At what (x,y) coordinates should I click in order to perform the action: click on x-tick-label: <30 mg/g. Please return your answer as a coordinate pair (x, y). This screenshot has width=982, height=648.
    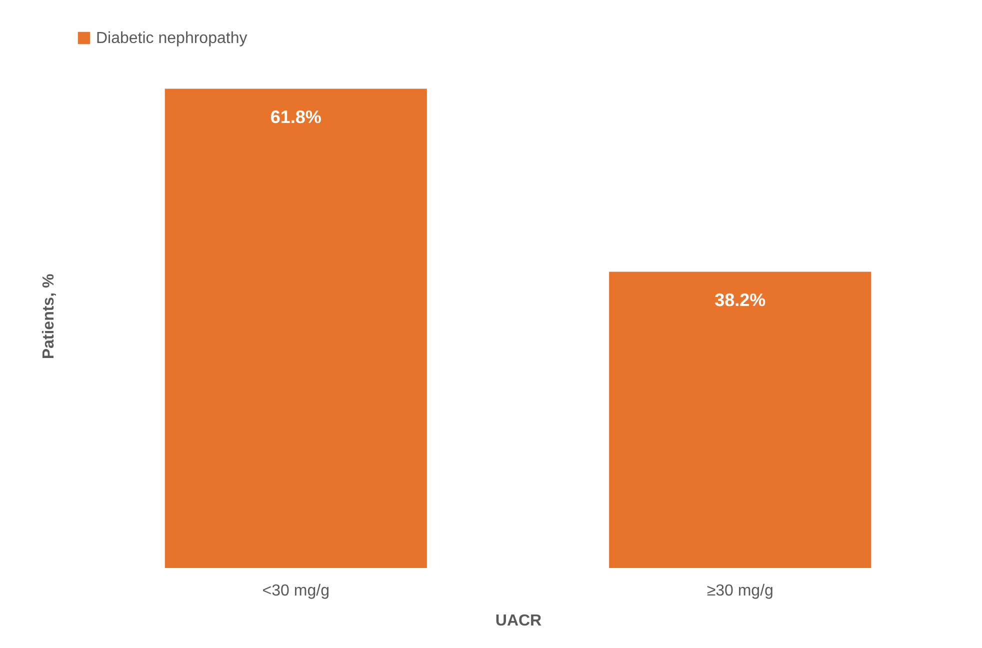
    Looking at the image, I should click on (296, 591).